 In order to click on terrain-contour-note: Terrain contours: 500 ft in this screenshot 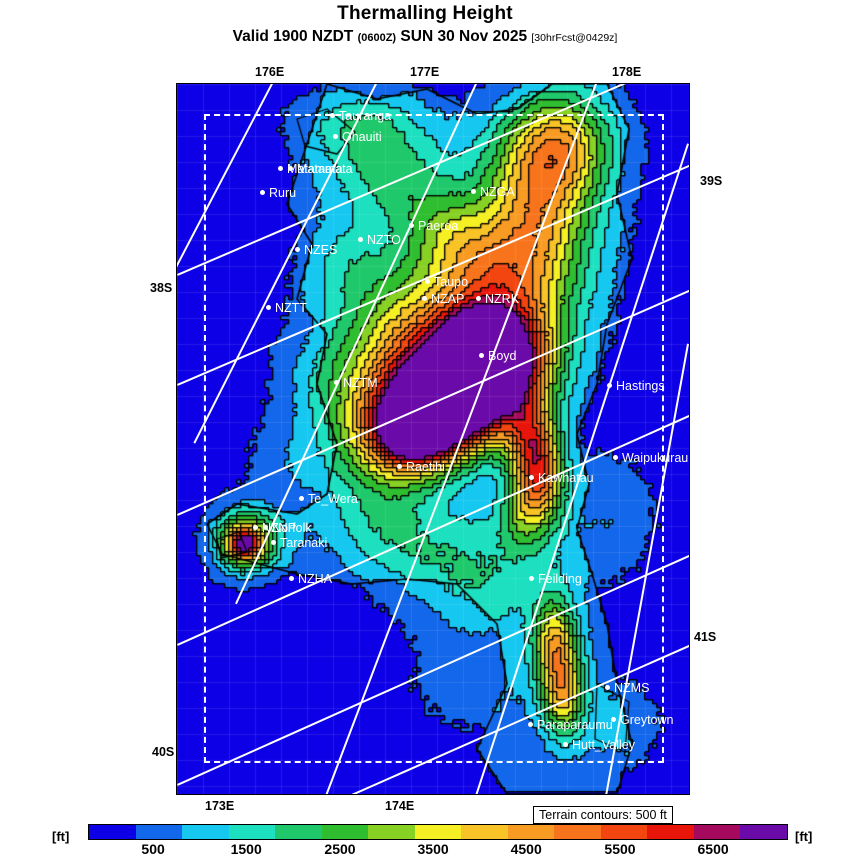, I will do `click(603, 815)`.